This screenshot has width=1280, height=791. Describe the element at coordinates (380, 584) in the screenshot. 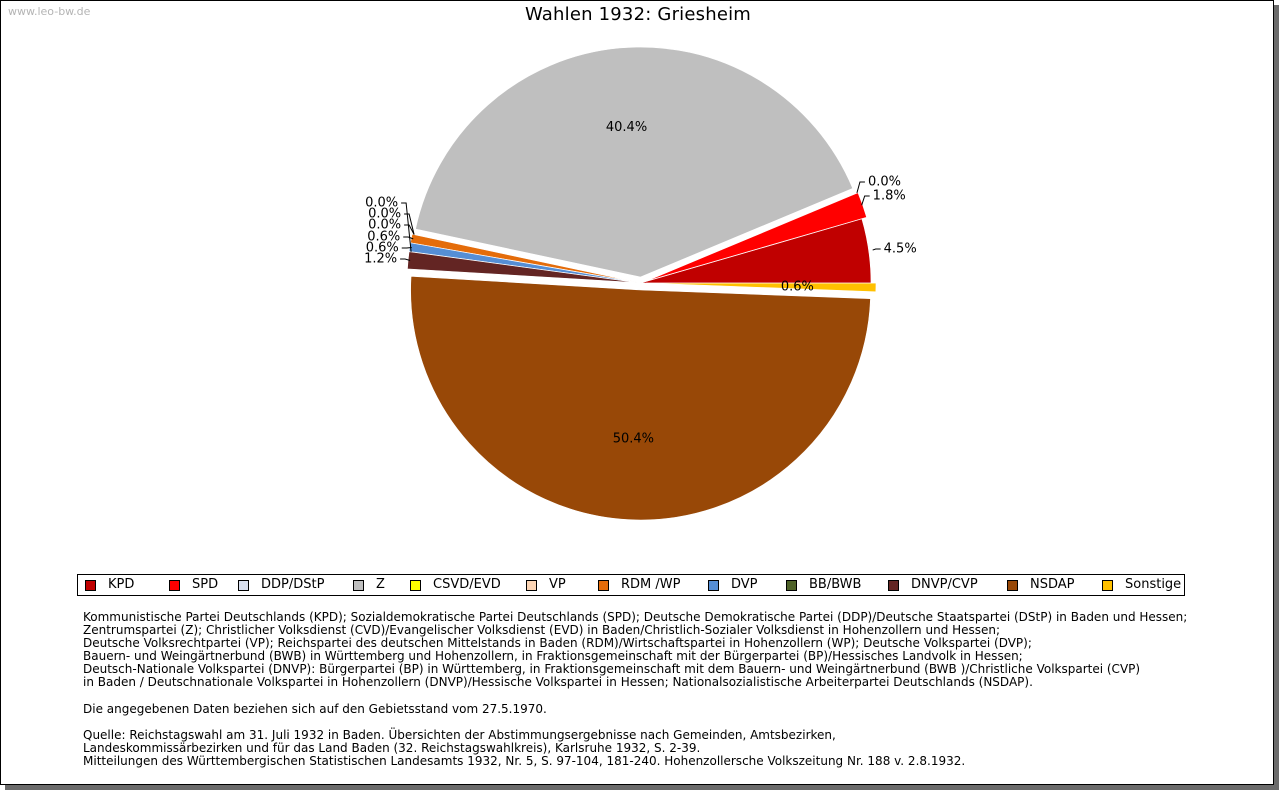

I see `legend-label: Z` at that location.